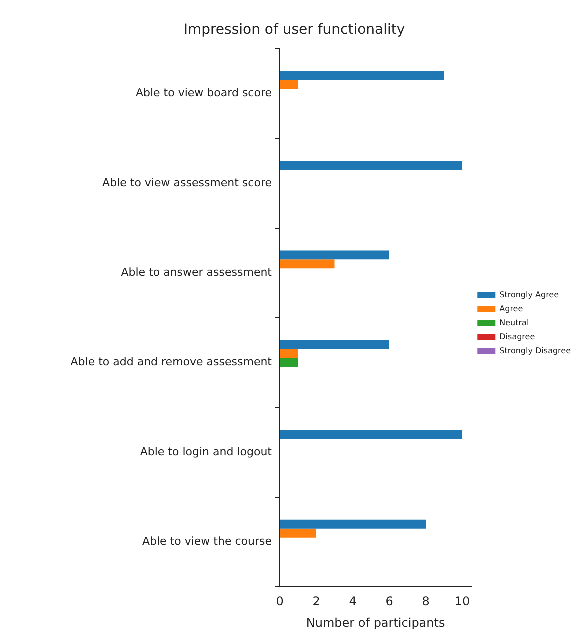 This screenshot has height=635, width=585. What do you see at coordinates (390, 601) in the screenshot?
I see `x-tick-label: 6` at bounding box center [390, 601].